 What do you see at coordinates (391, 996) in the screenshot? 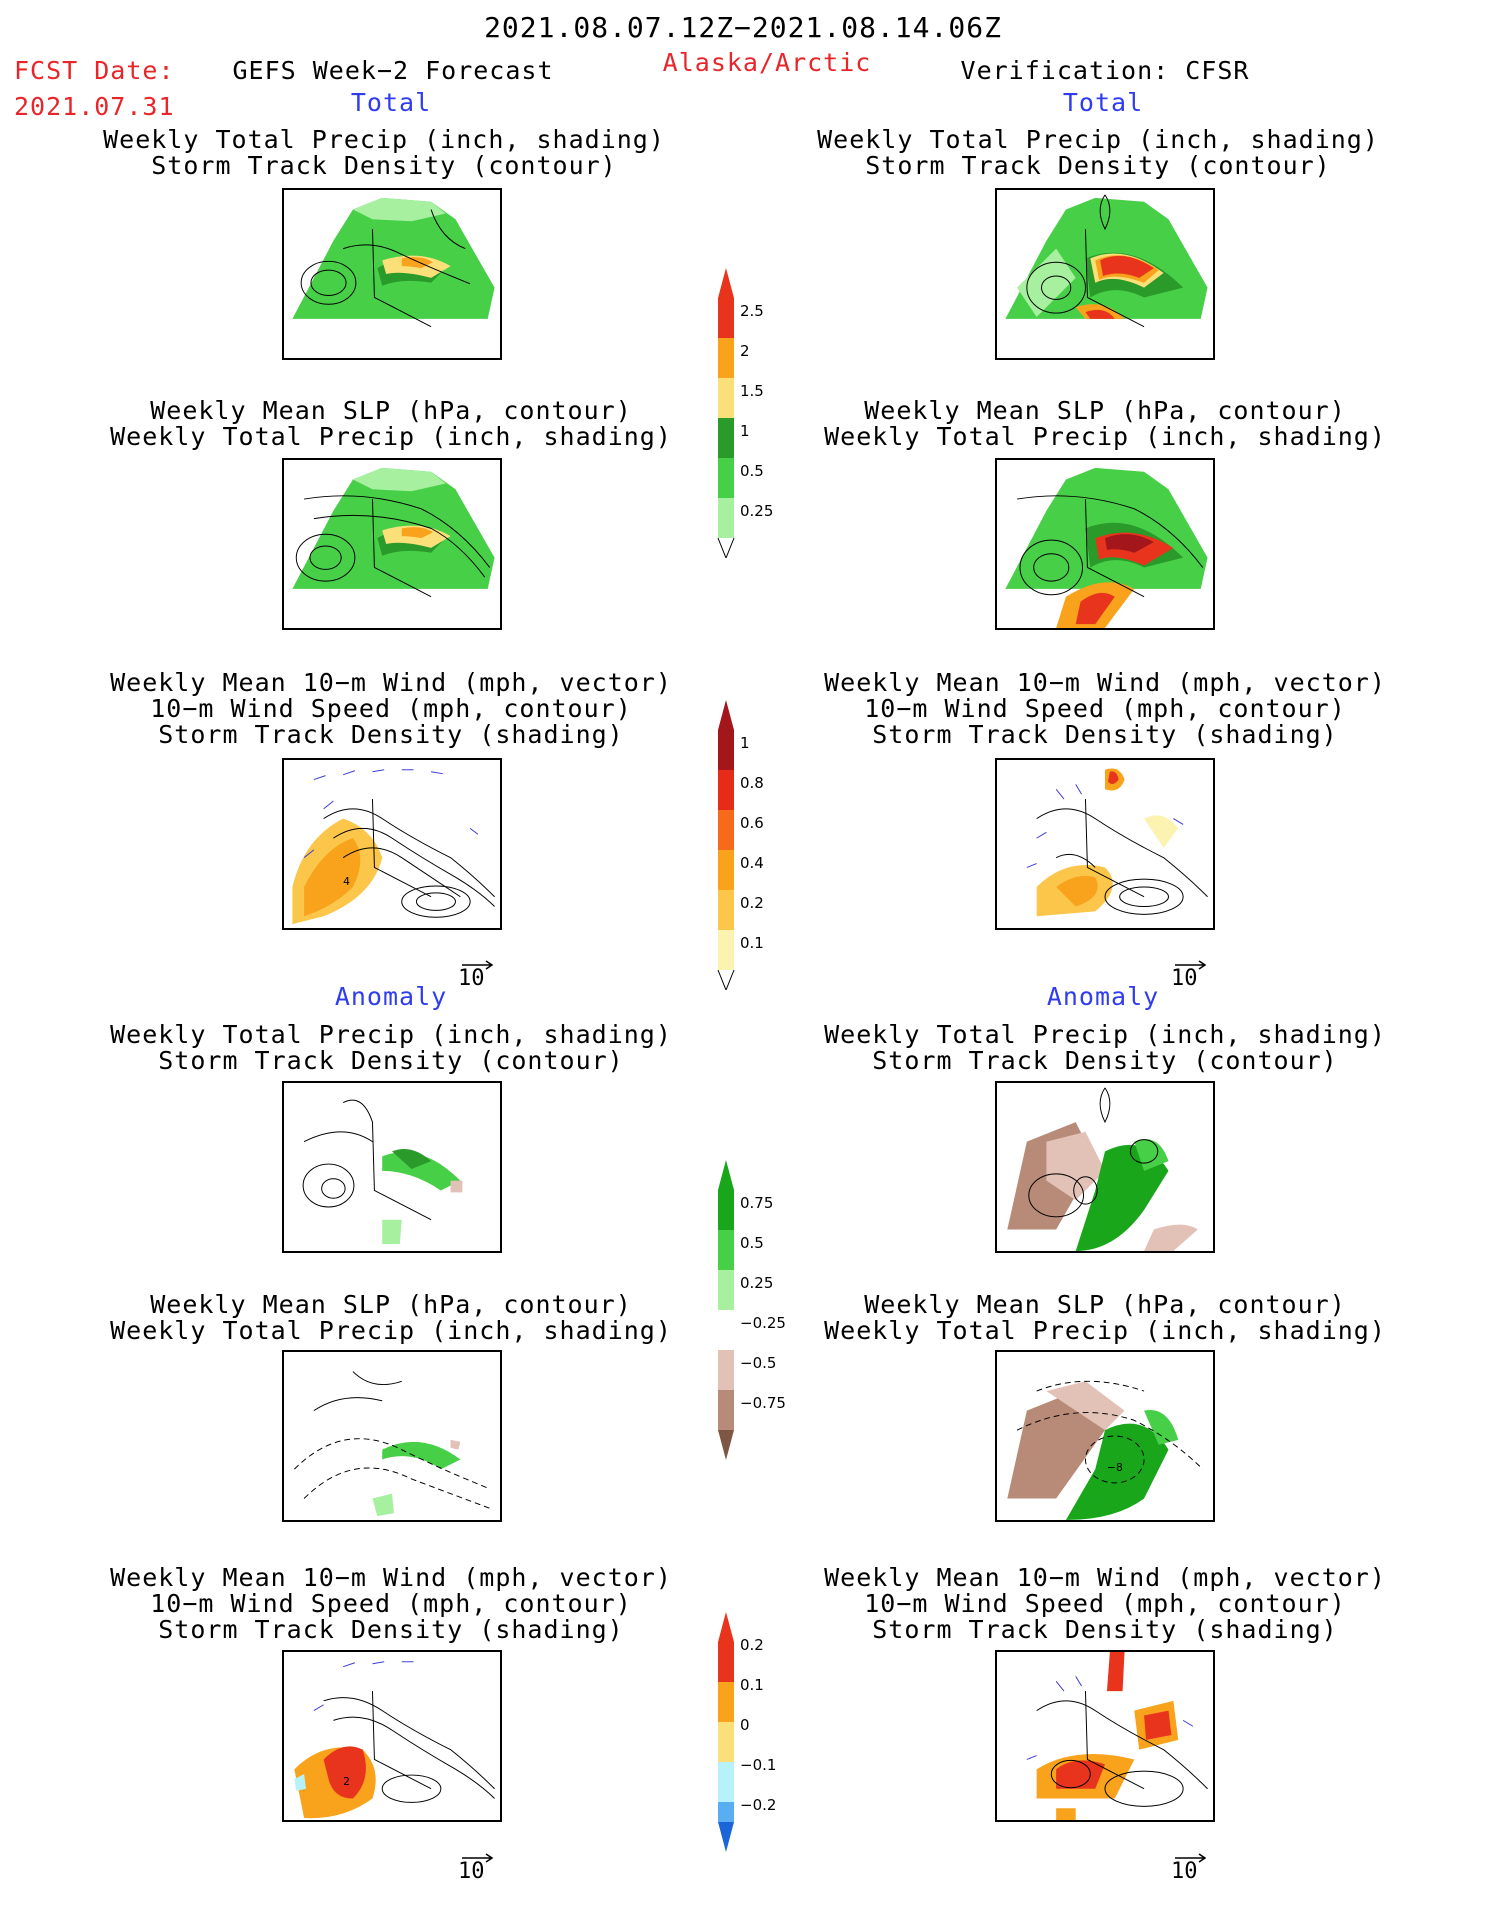
I see `section-anomaly-left: Anomaly` at bounding box center [391, 996].